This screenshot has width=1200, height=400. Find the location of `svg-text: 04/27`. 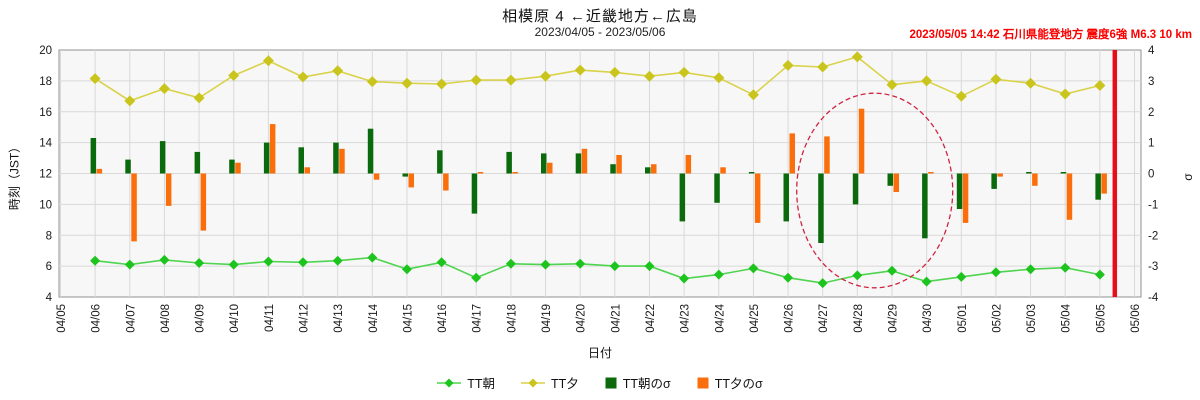

svg-text: 04/27 is located at coordinates (824, 318).